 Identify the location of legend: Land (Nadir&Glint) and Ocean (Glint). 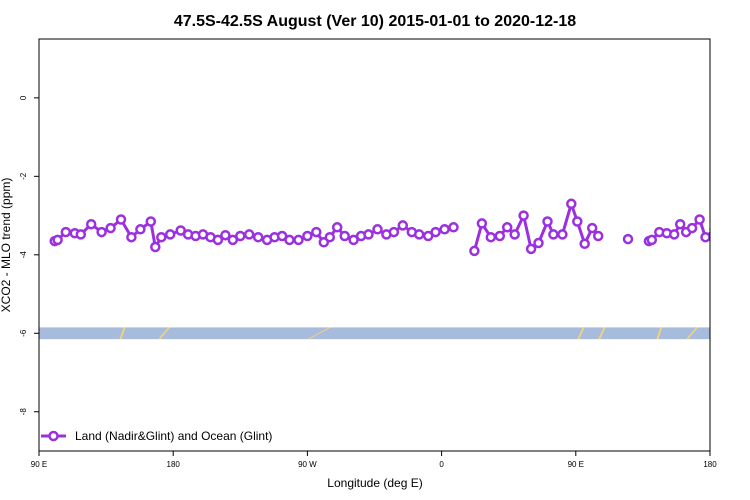
(156, 436).